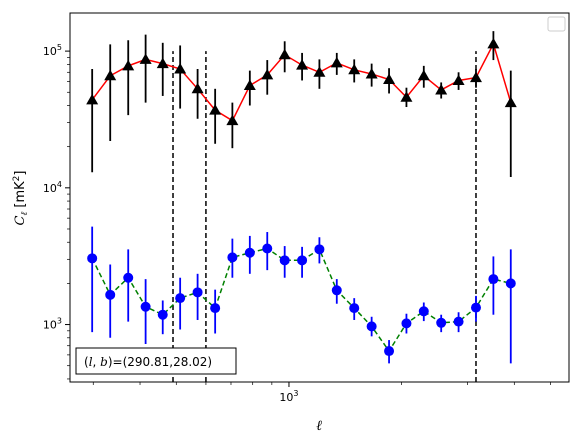  What do you see at coordinates (319, 426) in the screenshot?
I see `x-axis-label: ℓ` at bounding box center [319, 426].